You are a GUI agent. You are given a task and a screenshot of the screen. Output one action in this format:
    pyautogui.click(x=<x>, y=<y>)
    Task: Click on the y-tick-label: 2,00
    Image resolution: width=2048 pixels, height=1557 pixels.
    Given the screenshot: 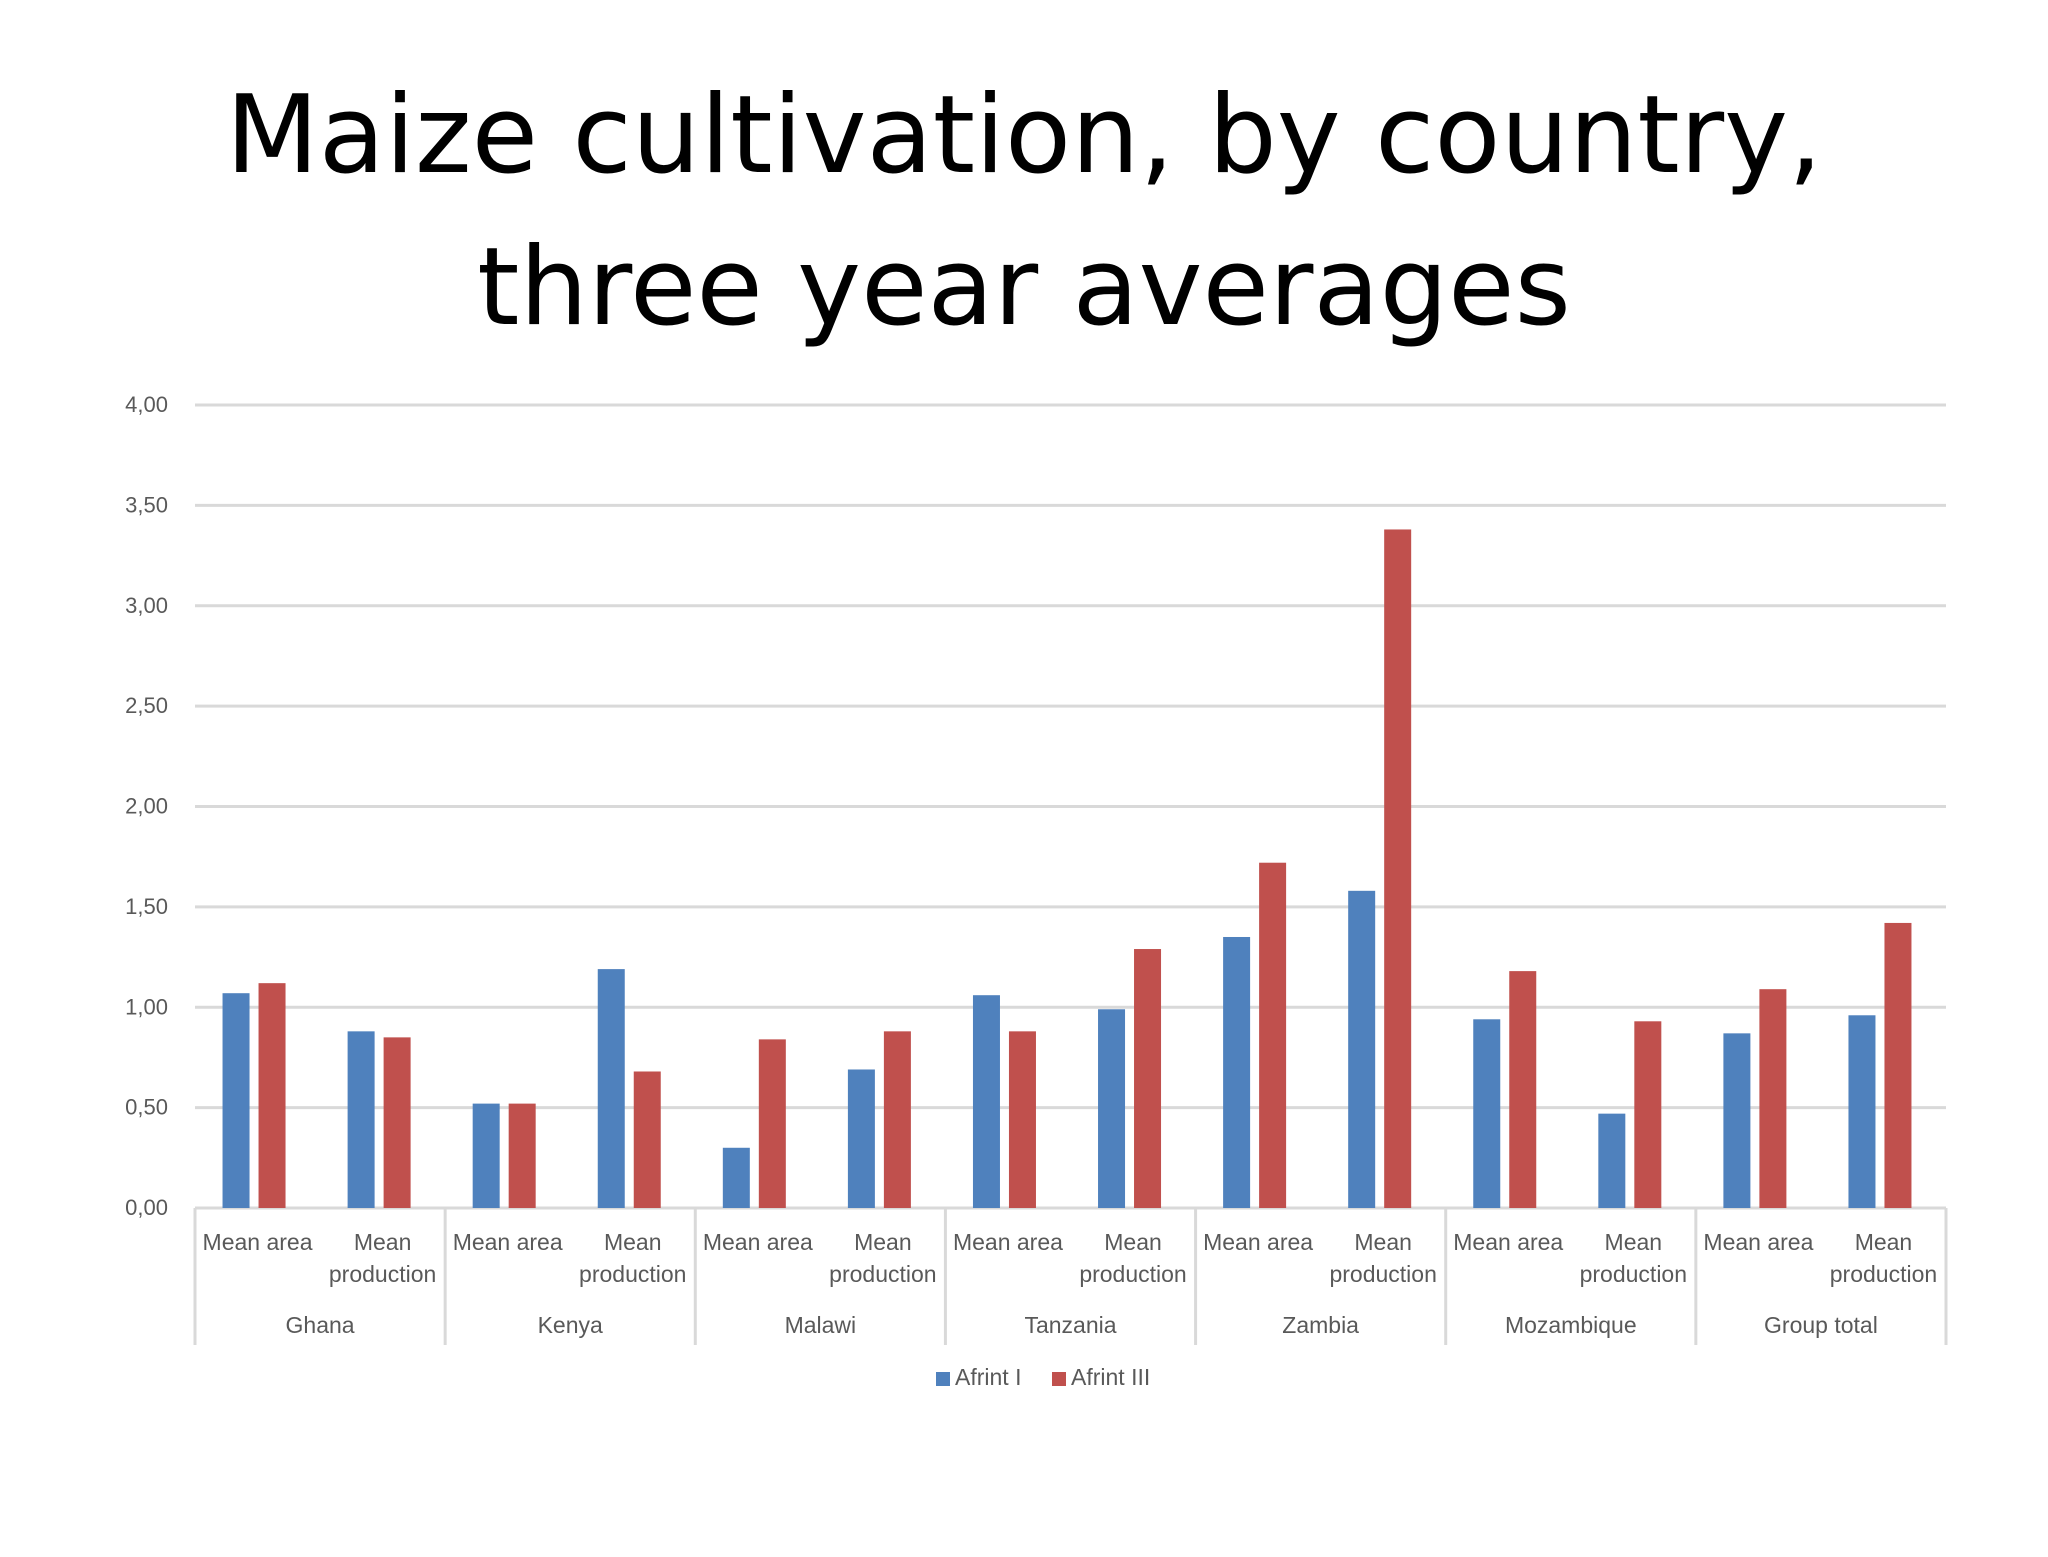 What is the action you would take?
    pyautogui.click(x=146, y=806)
    